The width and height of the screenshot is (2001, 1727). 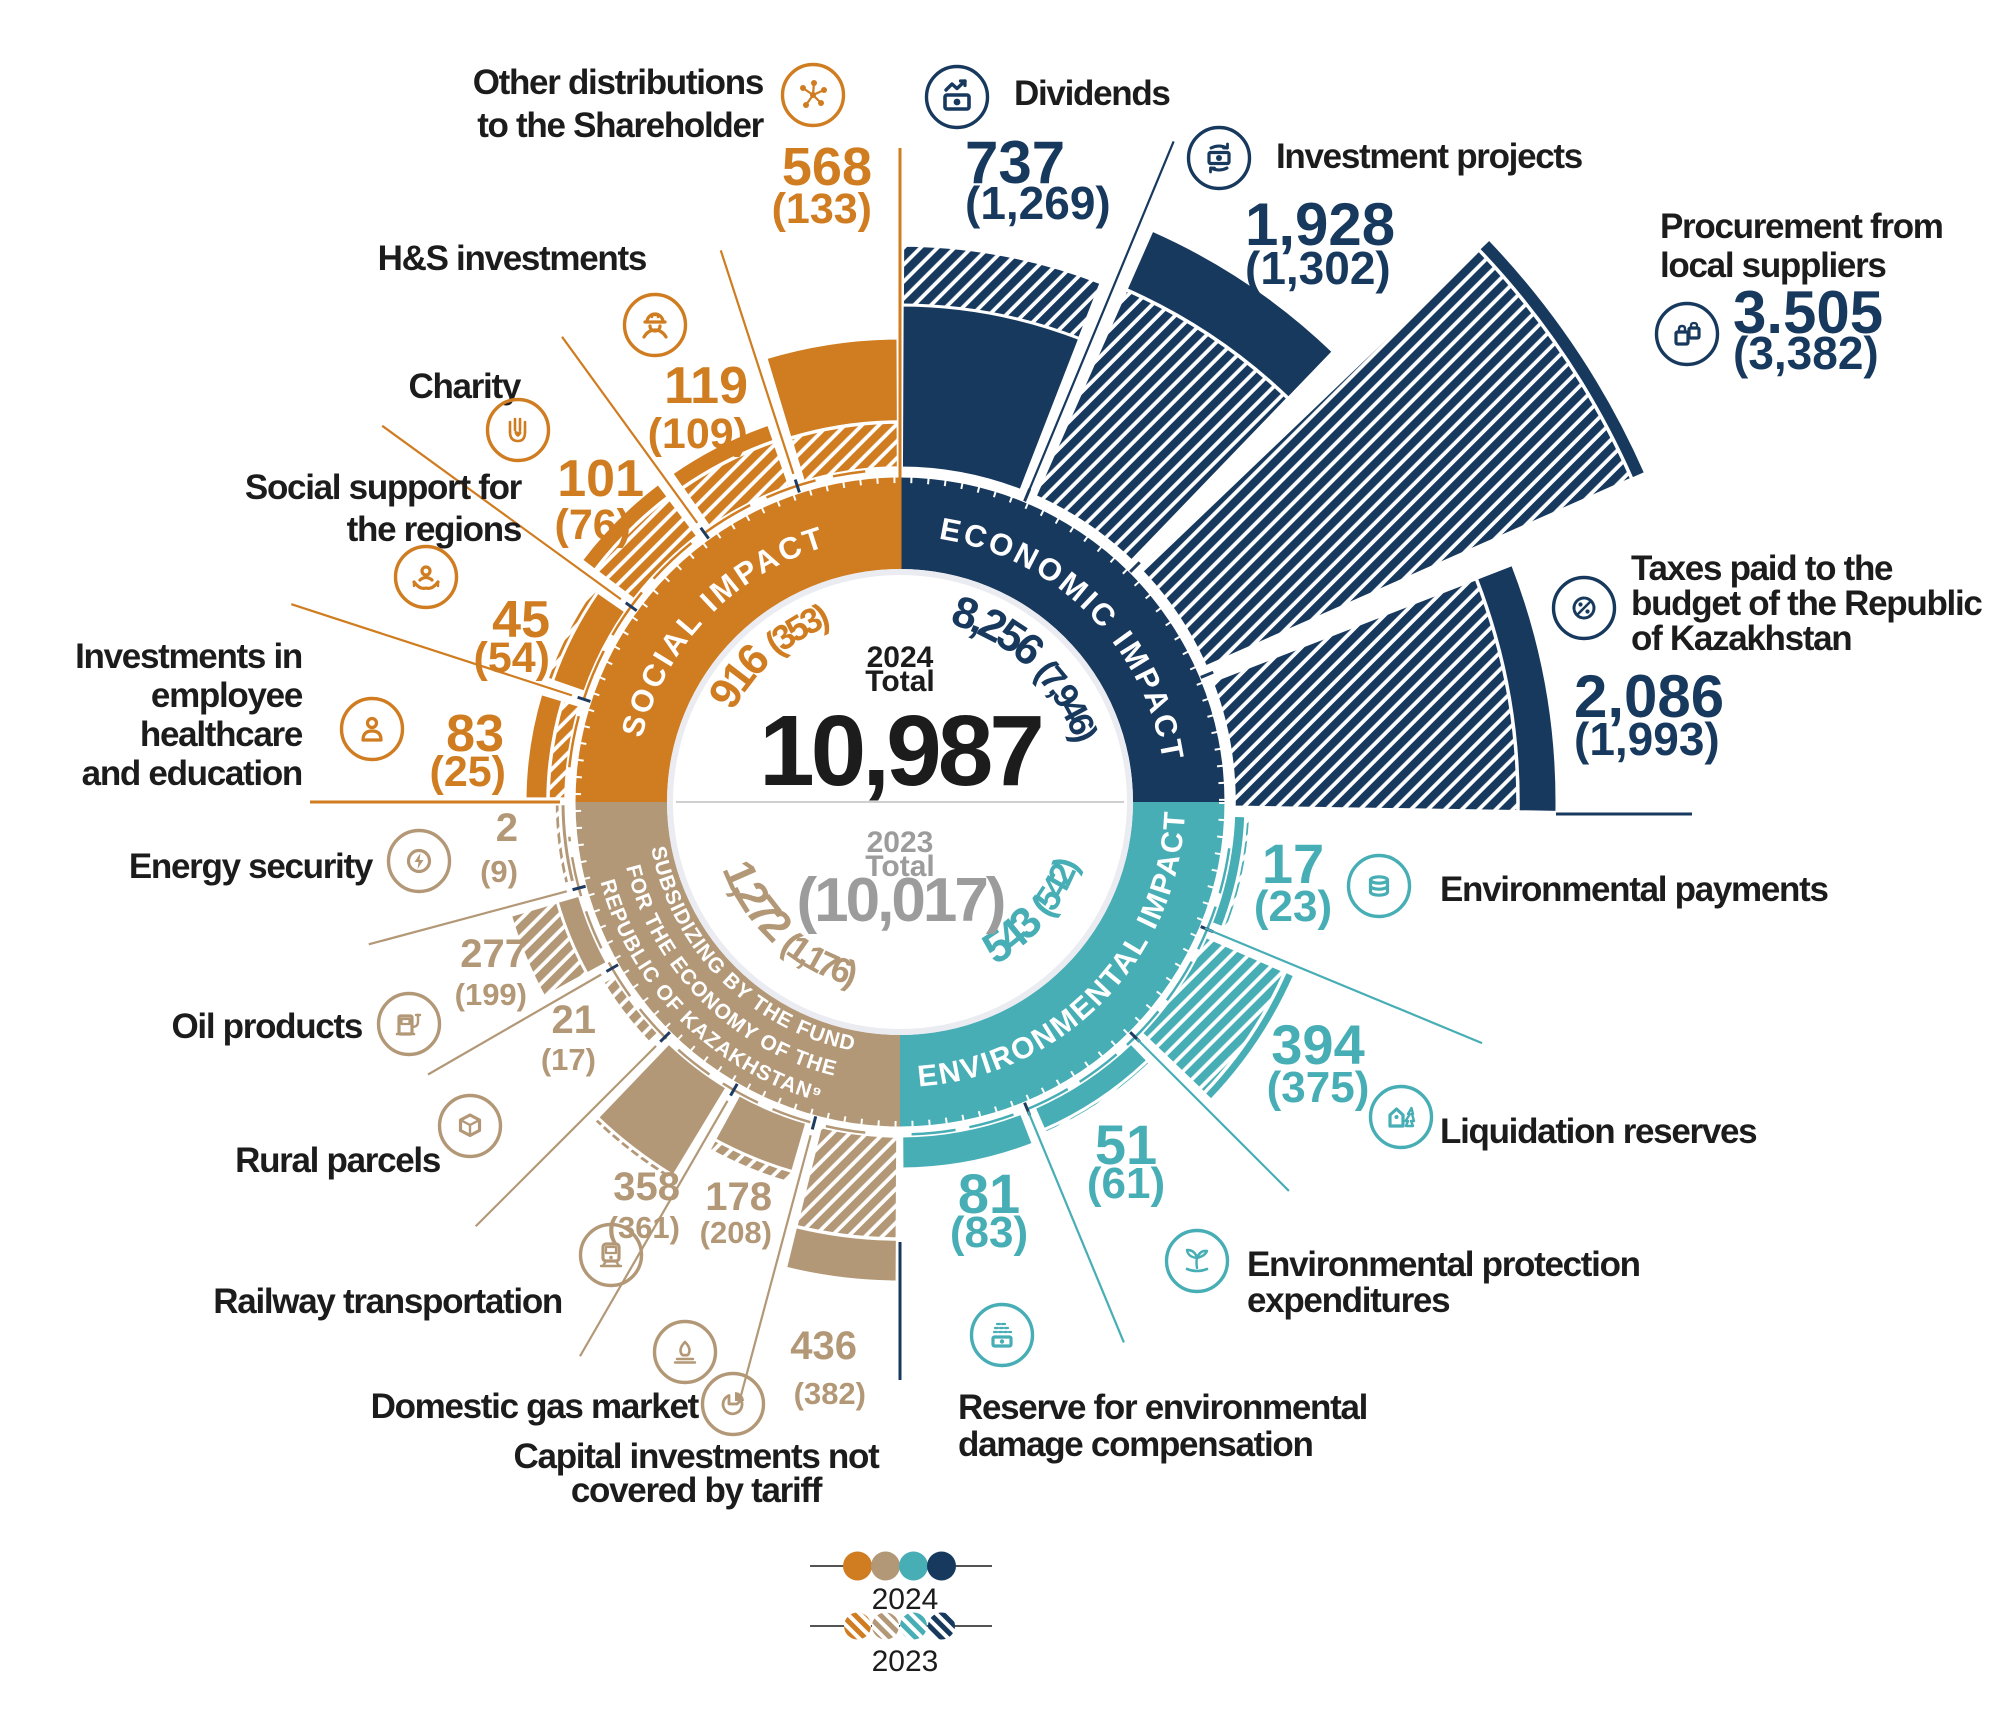 What do you see at coordinates (512, 658) in the screenshot?
I see `svg-text: (54)` at bounding box center [512, 658].